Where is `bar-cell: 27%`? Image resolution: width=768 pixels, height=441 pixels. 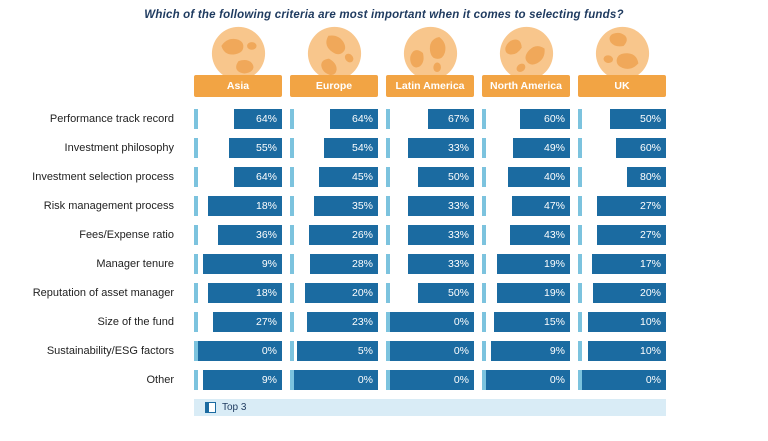
bar-cell: 27% is located at coordinates (622, 234).